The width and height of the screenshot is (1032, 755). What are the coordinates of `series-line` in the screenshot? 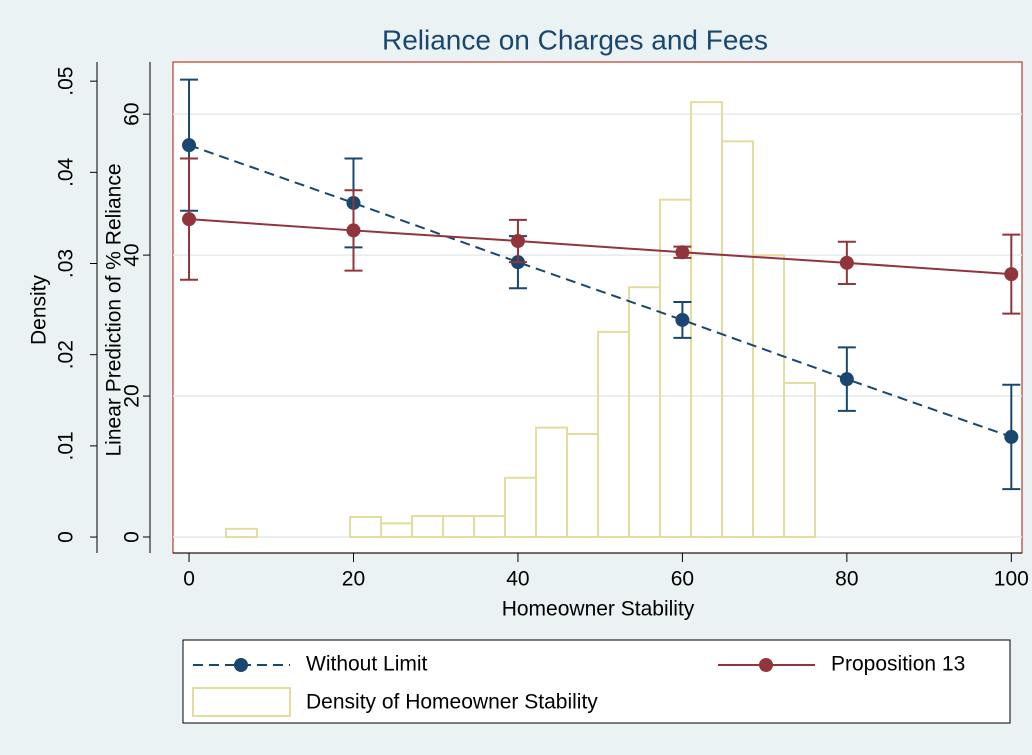 It's located at (600, 247).